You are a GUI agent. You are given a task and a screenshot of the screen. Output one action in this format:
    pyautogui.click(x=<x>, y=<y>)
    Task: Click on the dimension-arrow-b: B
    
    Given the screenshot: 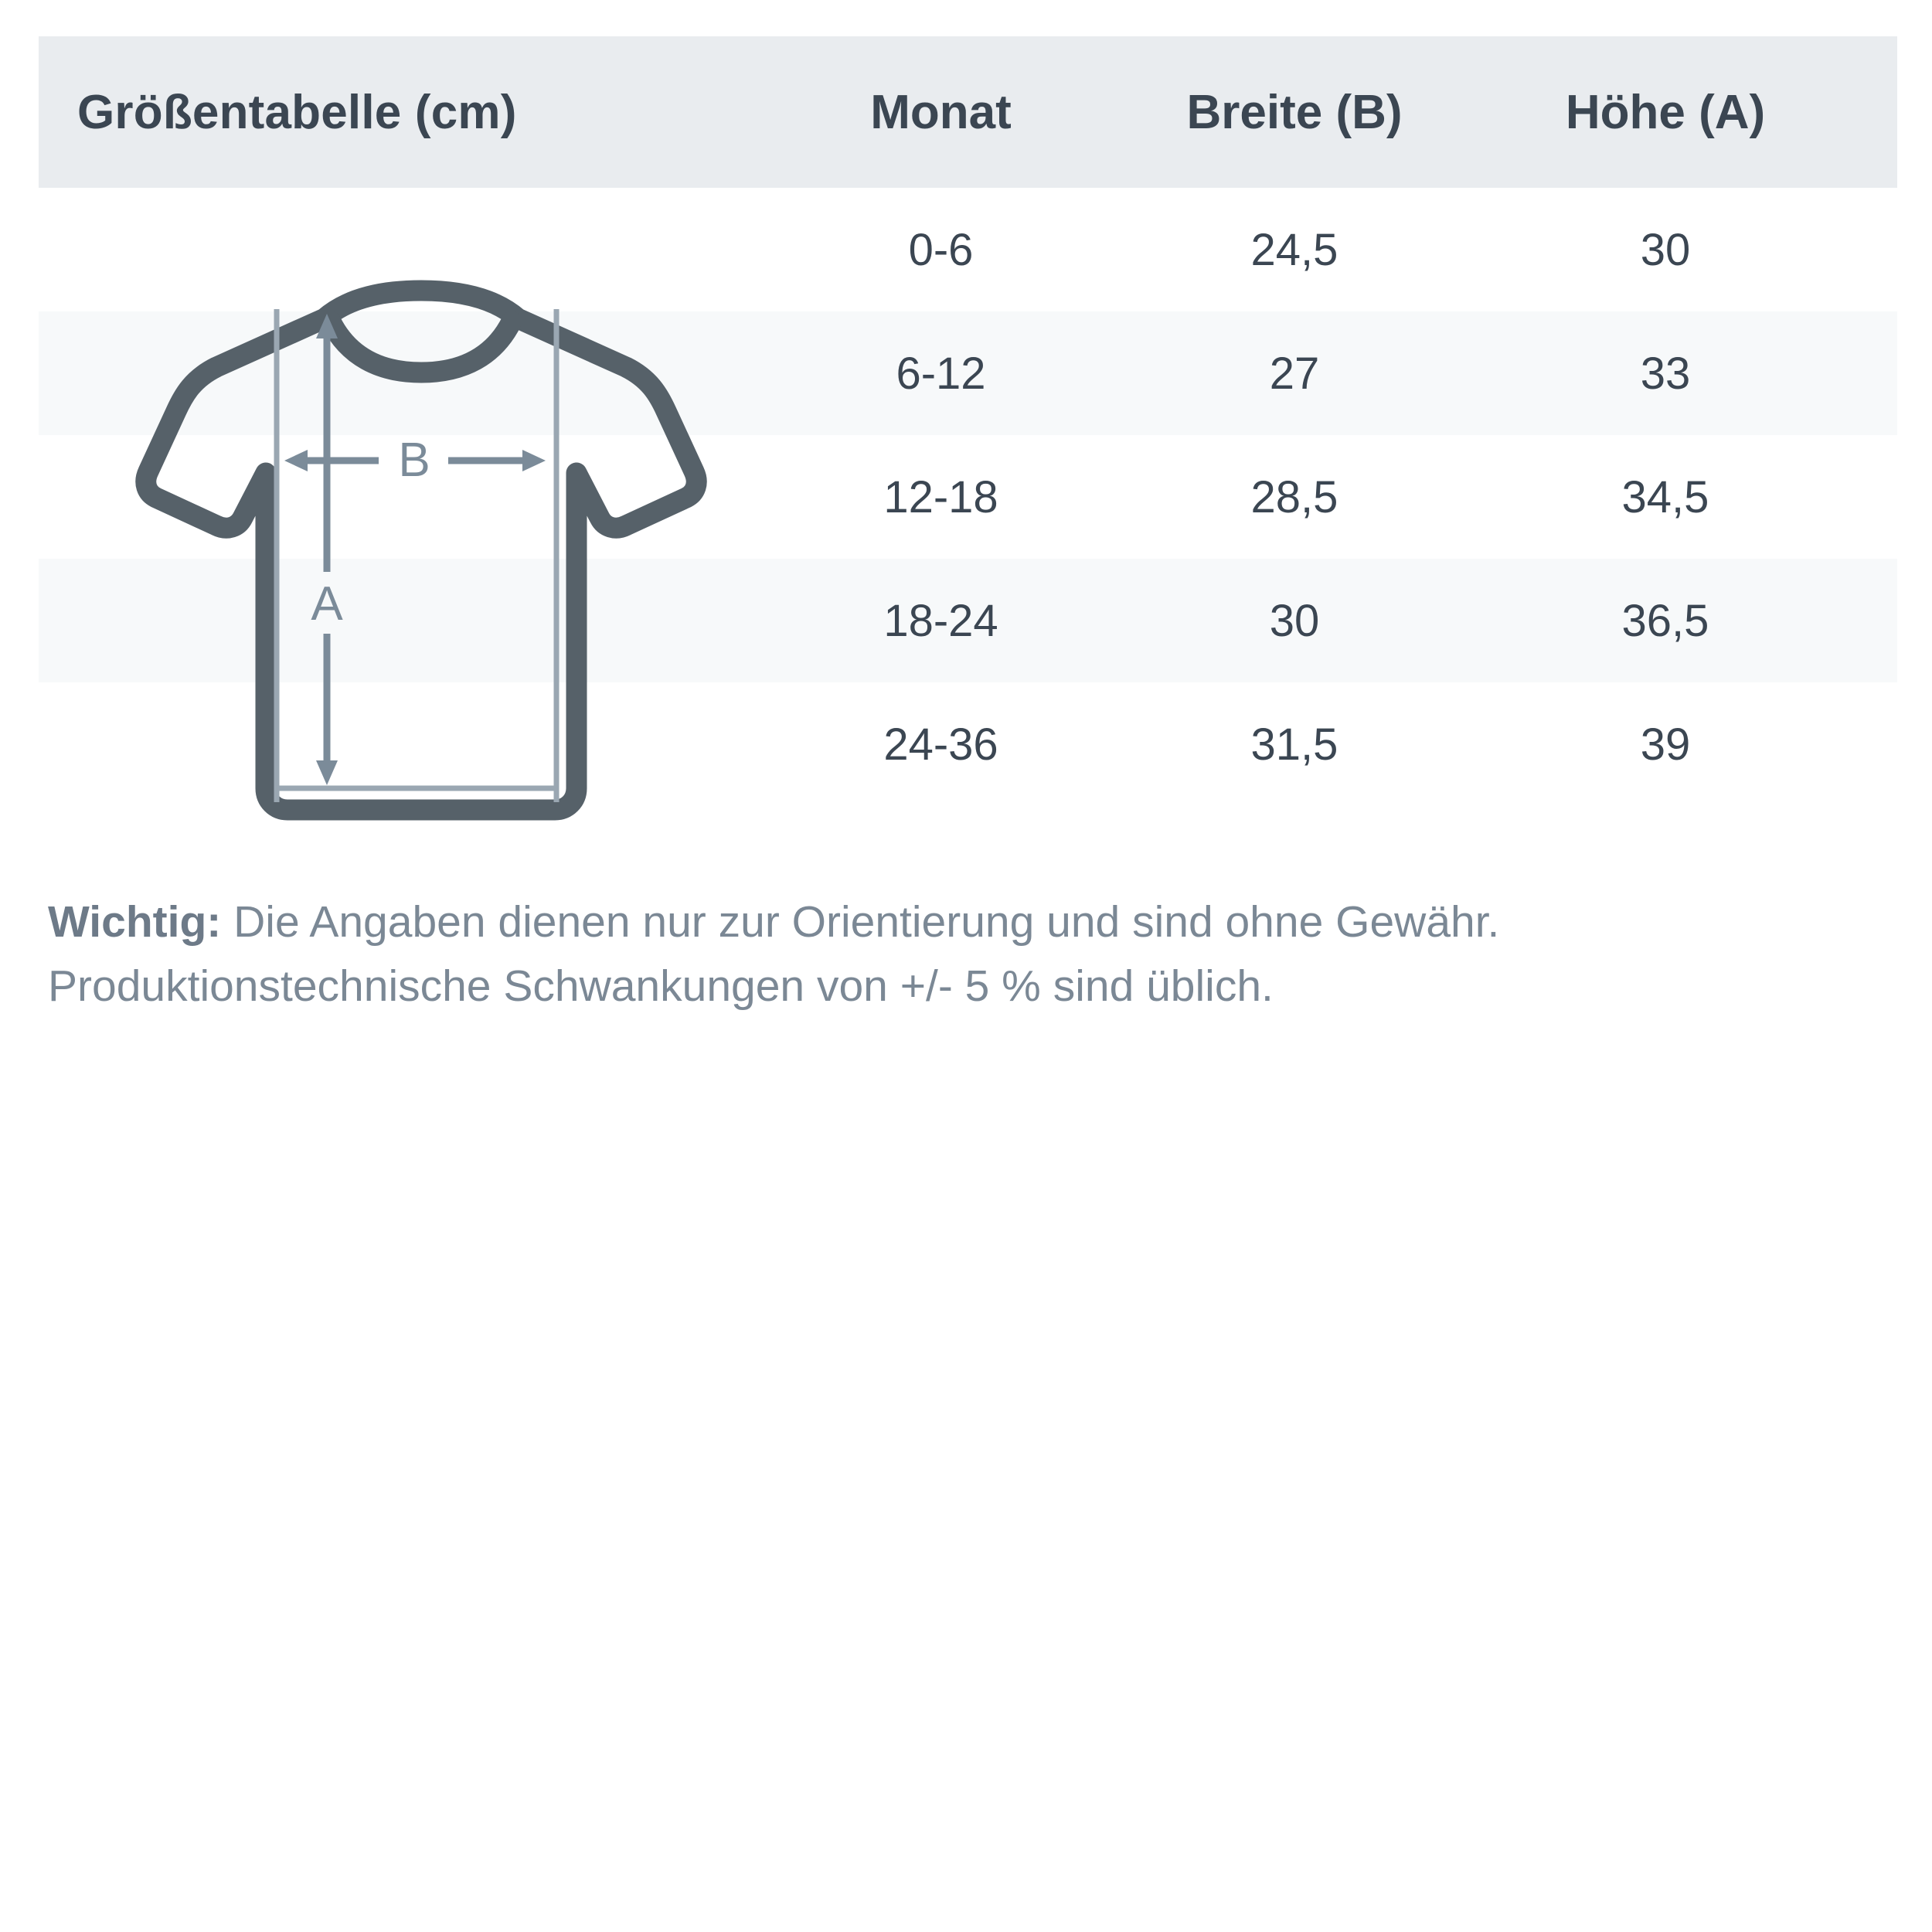 What is the action you would take?
    pyautogui.click(x=415, y=460)
    